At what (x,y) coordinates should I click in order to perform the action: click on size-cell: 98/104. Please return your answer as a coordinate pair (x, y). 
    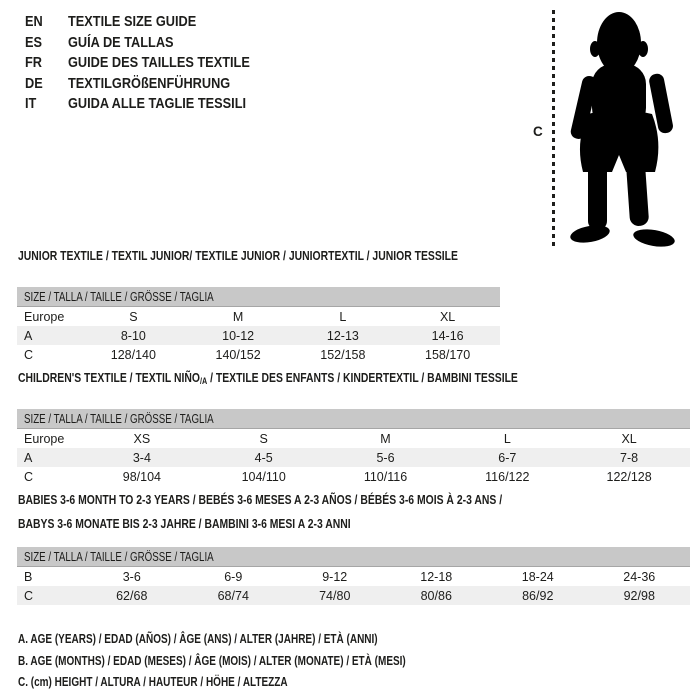
    Looking at the image, I should click on (142, 476).